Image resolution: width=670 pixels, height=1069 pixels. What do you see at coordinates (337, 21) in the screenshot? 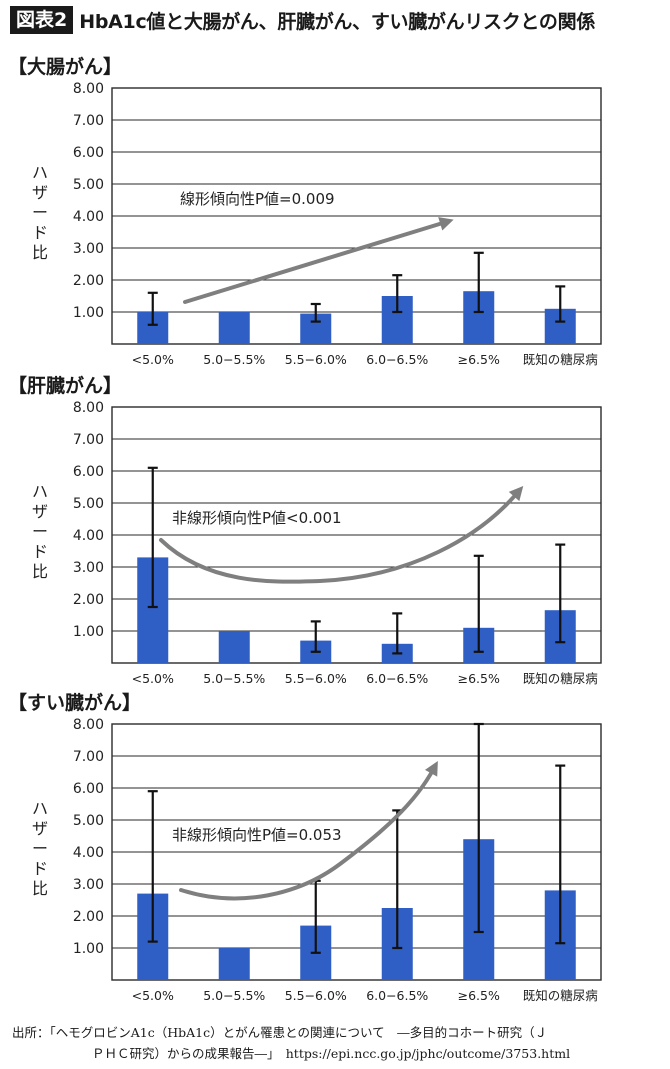
I see `figure-title: HbA1c値と大腸がん、肝臓がん、すい臓がんリスクとの関係` at bounding box center [337, 21].